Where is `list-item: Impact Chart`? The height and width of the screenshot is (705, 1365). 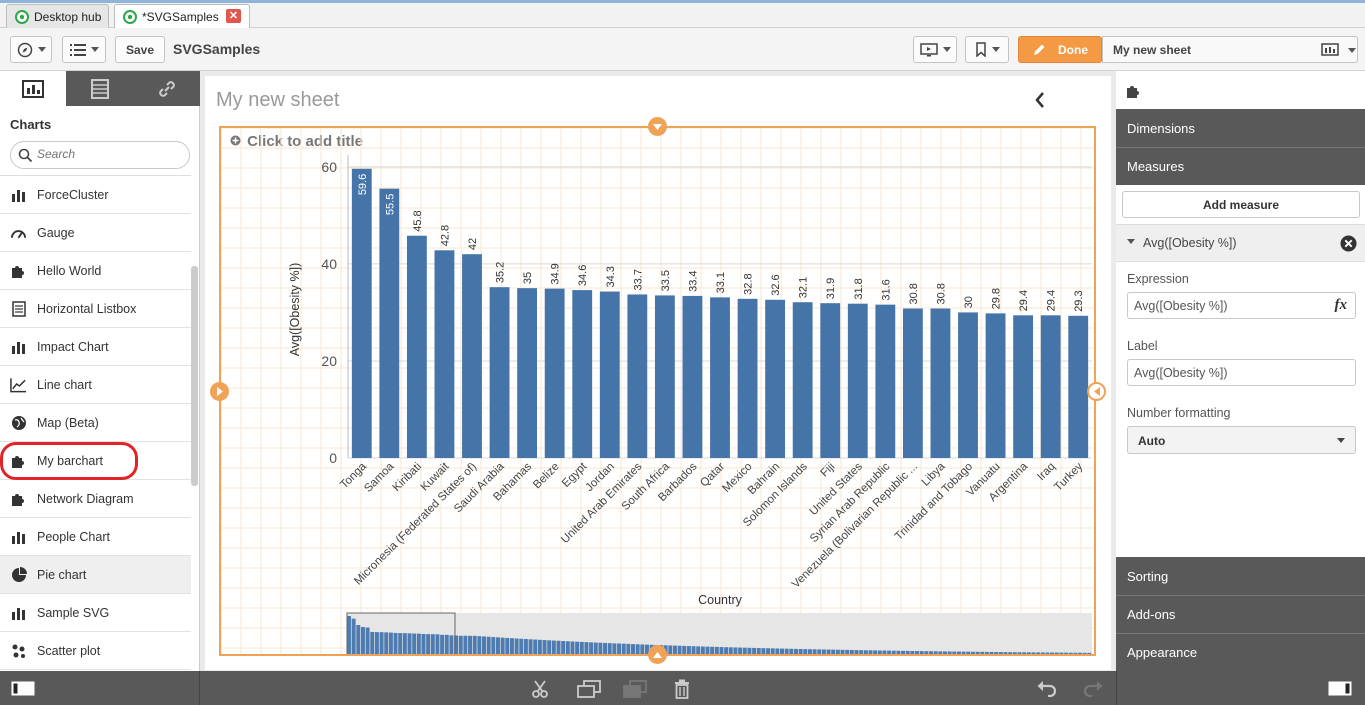 list-item: Impact Chart is located at coordinates (95, 347).